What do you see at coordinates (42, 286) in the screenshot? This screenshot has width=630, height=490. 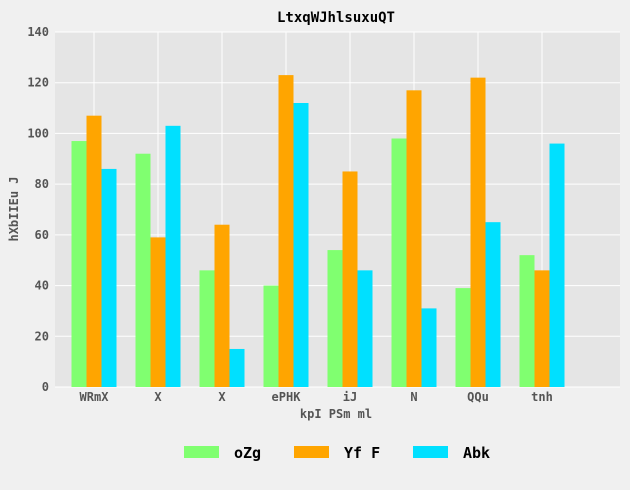 I see `y-tick-label: 40` at bounding box center [42, 286].